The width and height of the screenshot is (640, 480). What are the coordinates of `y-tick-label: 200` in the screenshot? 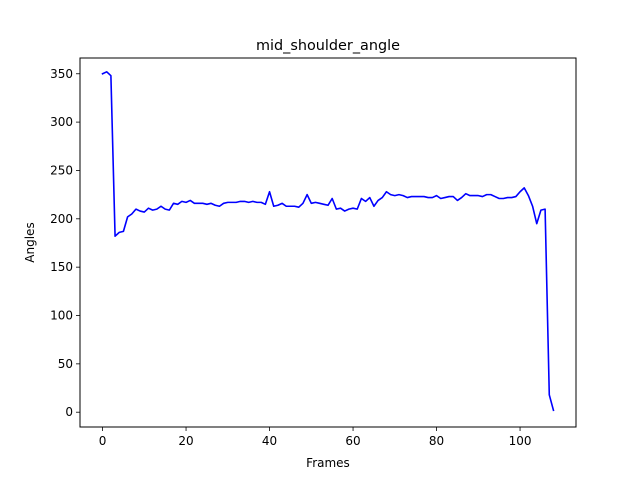 It's located at (61, 219).